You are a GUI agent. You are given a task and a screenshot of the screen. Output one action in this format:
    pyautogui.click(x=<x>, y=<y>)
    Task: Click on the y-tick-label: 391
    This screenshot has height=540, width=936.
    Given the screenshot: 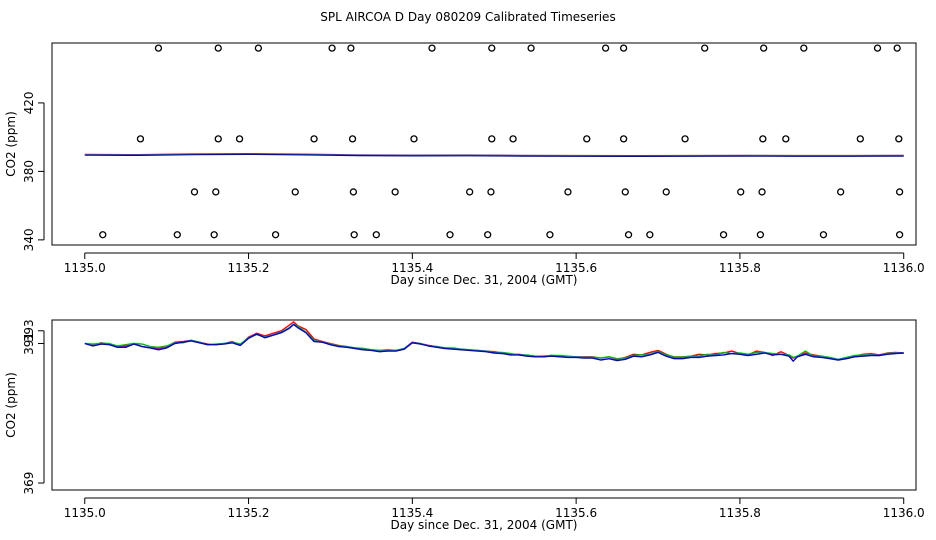 What is the action you would take?
    pyautogui.click(x=29, y=343)
    